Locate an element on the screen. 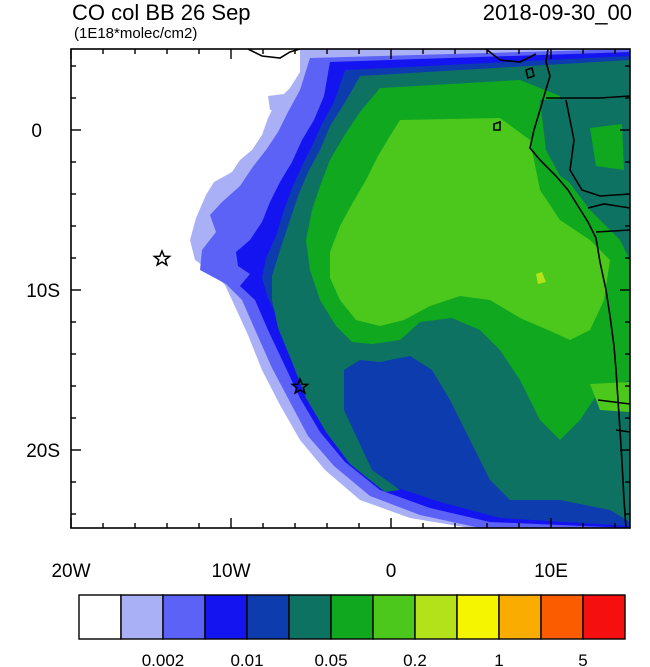 The height and width of the screenshot is (667, 650). colorbar-label: 1 is located at coordinates (498, 659).